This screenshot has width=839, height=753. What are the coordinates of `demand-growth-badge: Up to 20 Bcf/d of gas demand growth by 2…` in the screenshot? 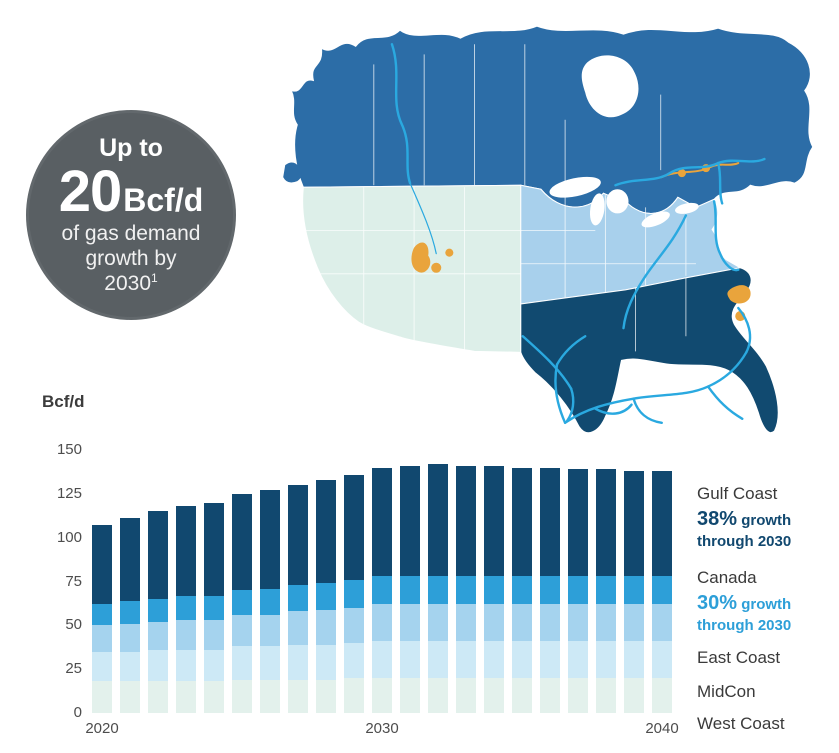 It's located at (131, 215).